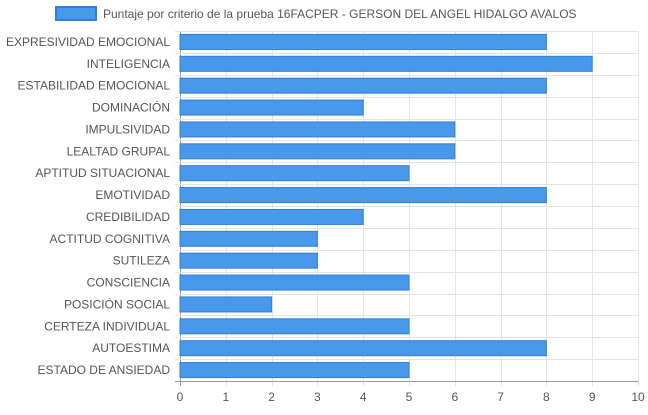  Describe the element at coordinates (592, 397) in the screenshot. I see `x-tick-label: 9` at that location.